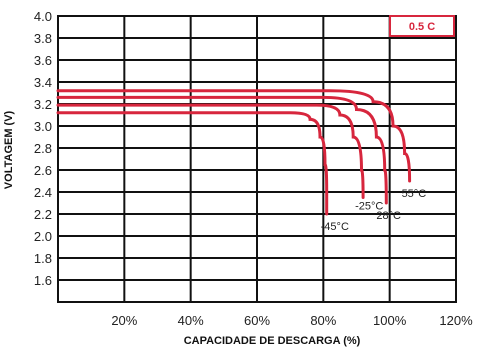 This screenshot has width=480, height=348. Describe the element at coordinates (272, 341) in the screenshot. I see `x-axis-title: CAPACIDADE DE DESCARGA (%)` at that location.